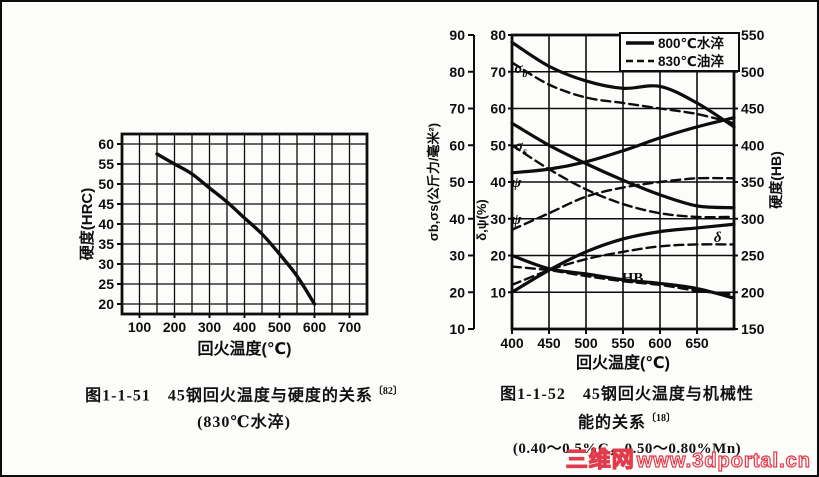  Describe the element at coordinates (210, 327) in the screenshot. I see `x-tick-label: 300` at that location.